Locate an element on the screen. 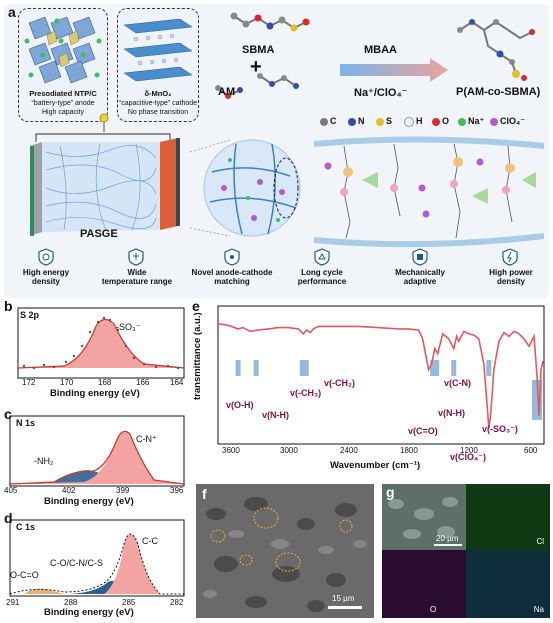 The image size is (553, 623). ann-co: v(C=O) is located at coordinates (423, 431).